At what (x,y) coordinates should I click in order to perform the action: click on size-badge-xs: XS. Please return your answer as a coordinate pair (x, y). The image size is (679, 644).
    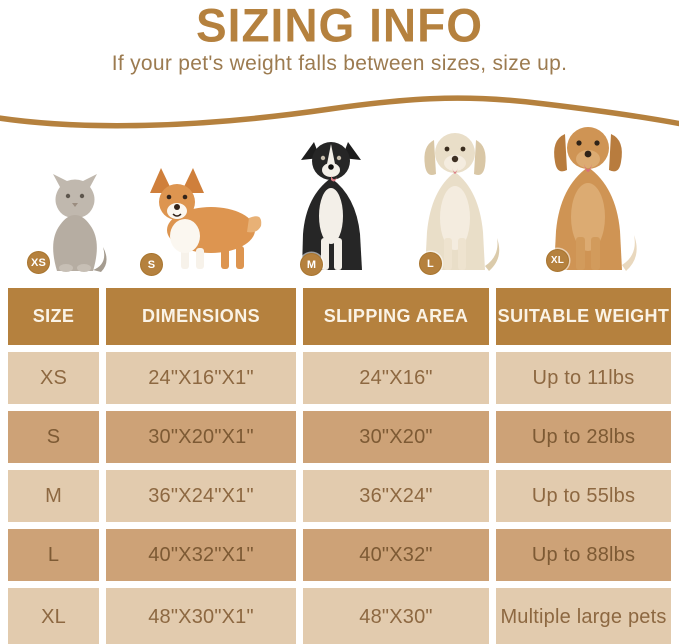
    Looking at the image, I should click on (38, 262).